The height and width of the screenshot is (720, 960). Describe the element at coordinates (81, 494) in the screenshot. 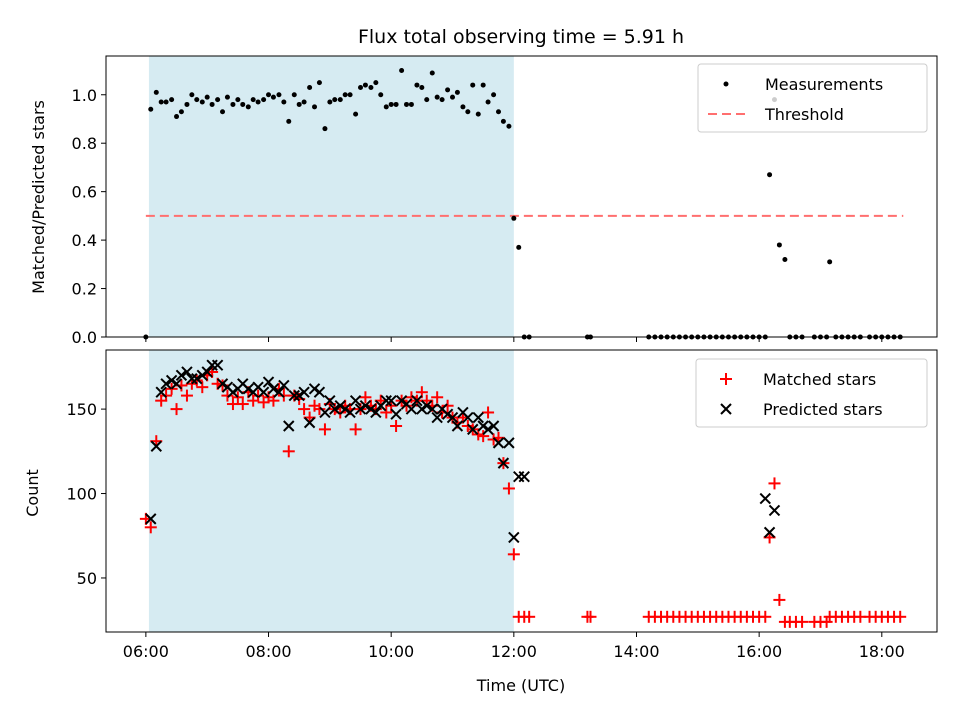

I see `y-tick-label: 100` at that location.